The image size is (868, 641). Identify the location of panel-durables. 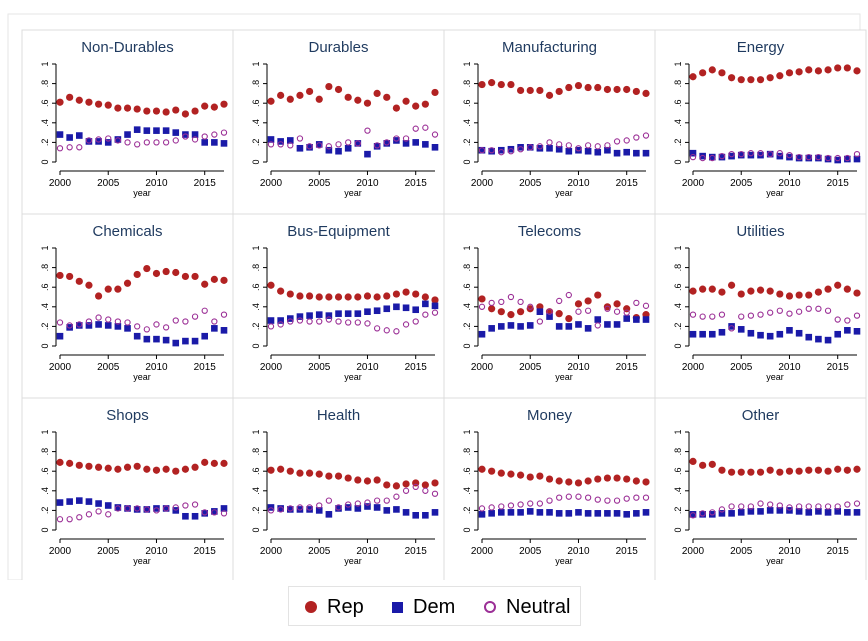
(338, 122).